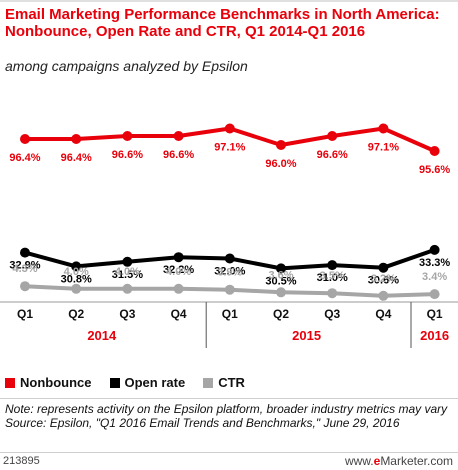 The height and width of the screenshot is (470, 458). I want to click on data-label-open-rate-2: 31.5%, so click(127, 275).